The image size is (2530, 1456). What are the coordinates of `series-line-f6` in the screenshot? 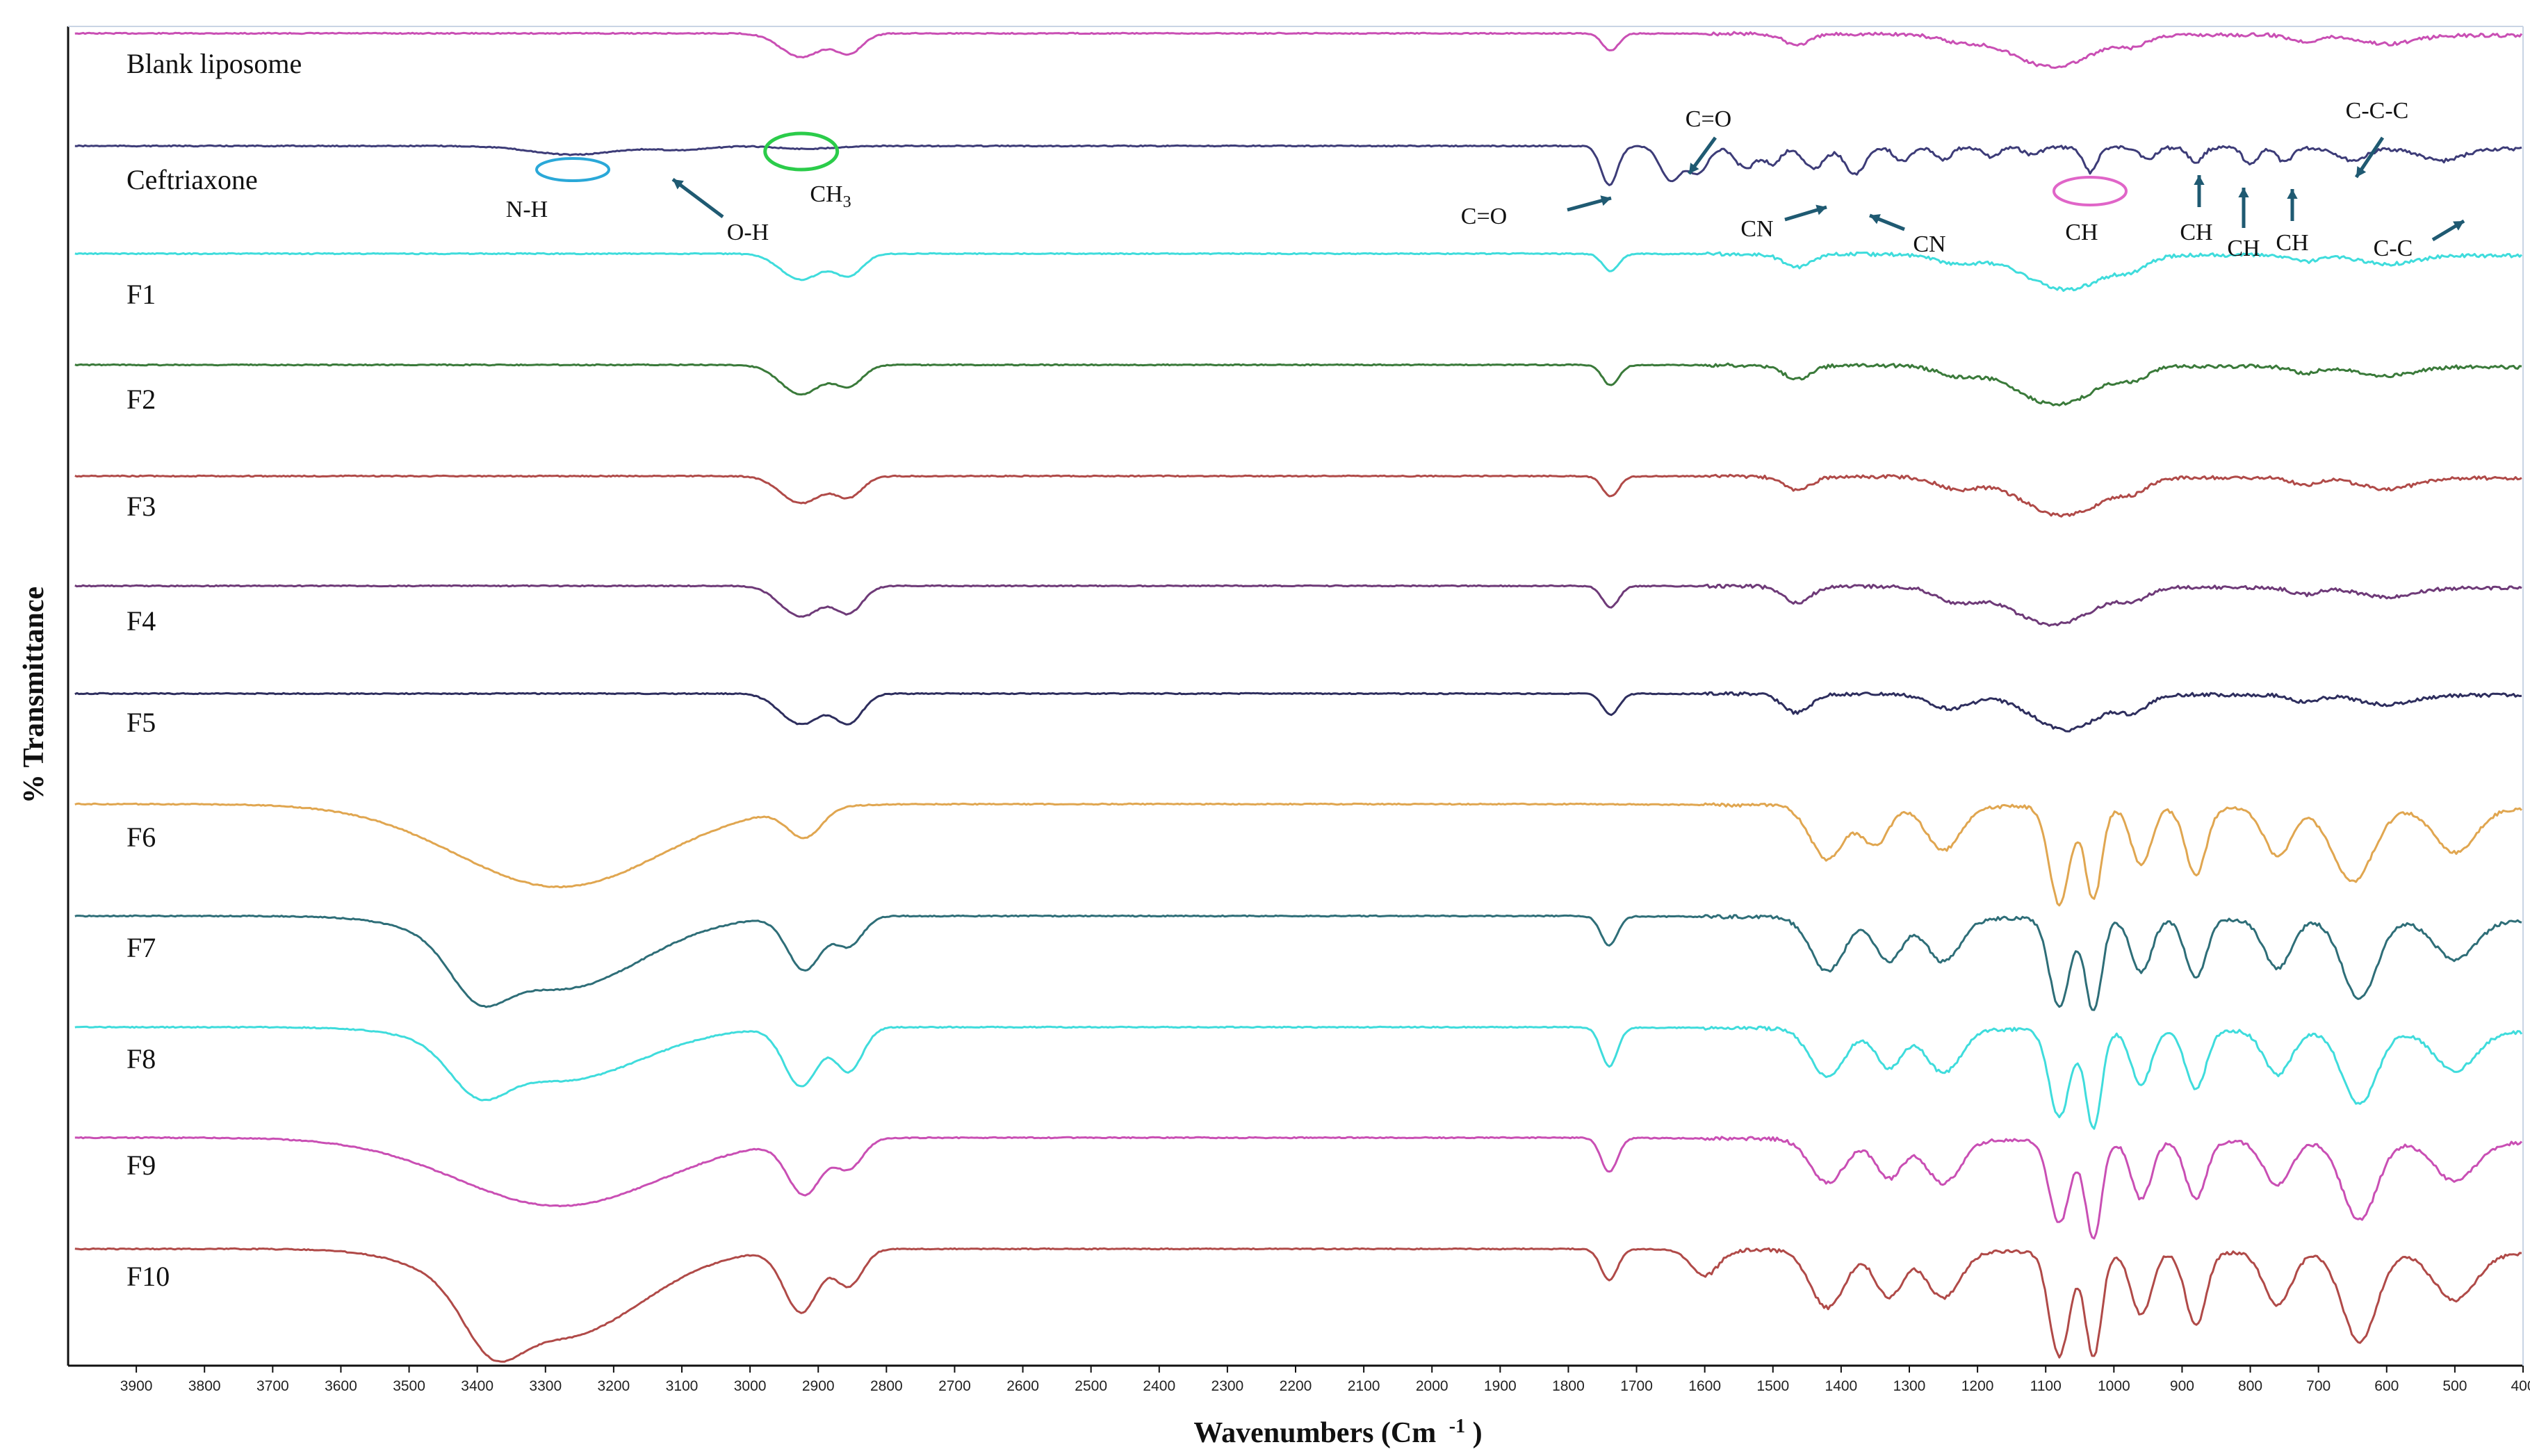 It's located at (1298, 854).